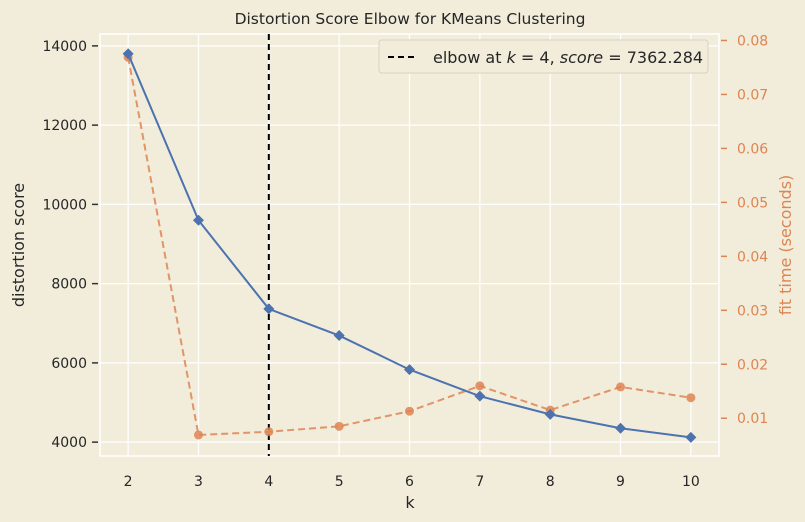 This screenshot has width=805, height=522. I want to click on legend-label: elbow at k = 4, score = 7362.284, so click(568, 57).